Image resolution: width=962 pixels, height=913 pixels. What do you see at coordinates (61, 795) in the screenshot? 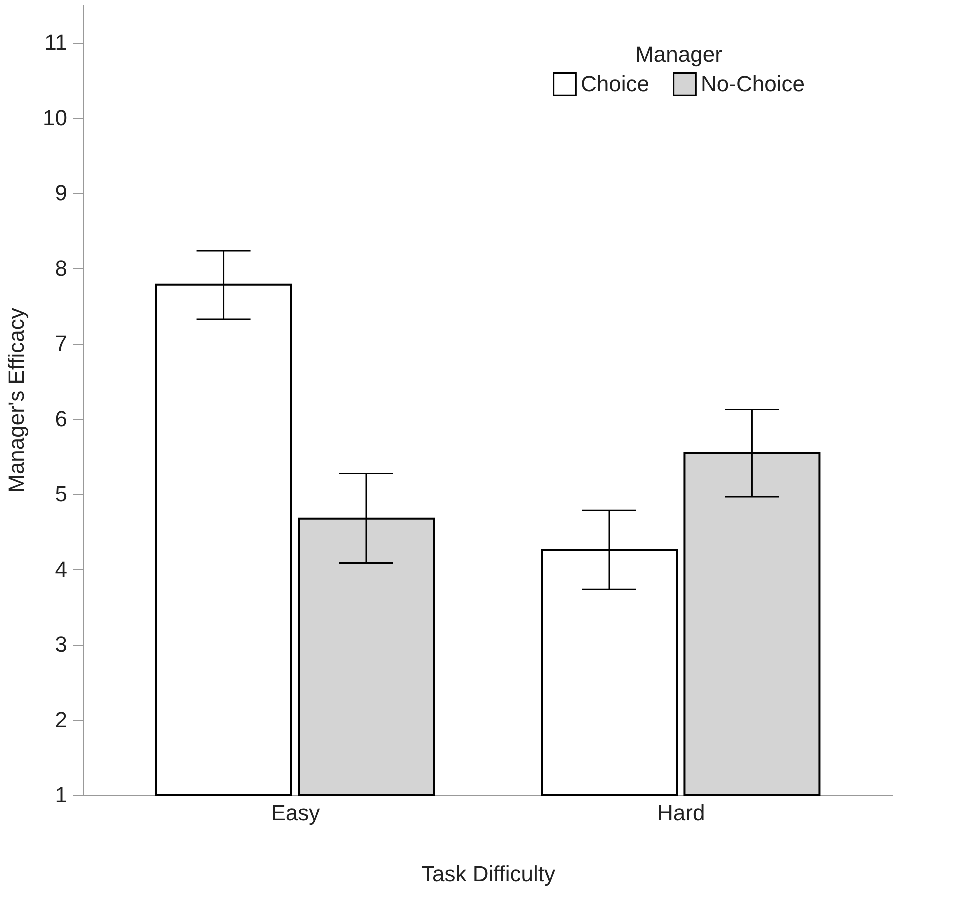
I see `y-tick-label: 1` at bounding box center [61, 795].